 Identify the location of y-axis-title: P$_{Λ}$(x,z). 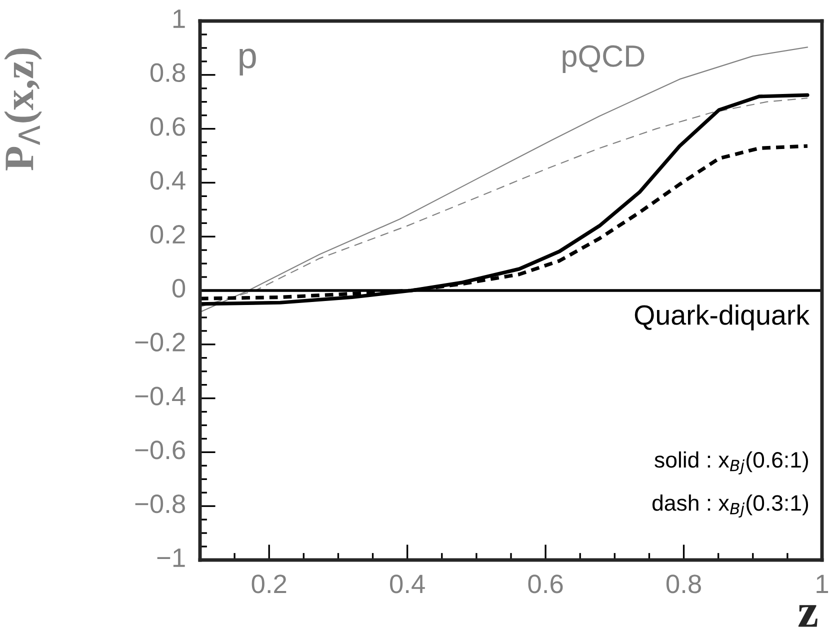
(23, 109).